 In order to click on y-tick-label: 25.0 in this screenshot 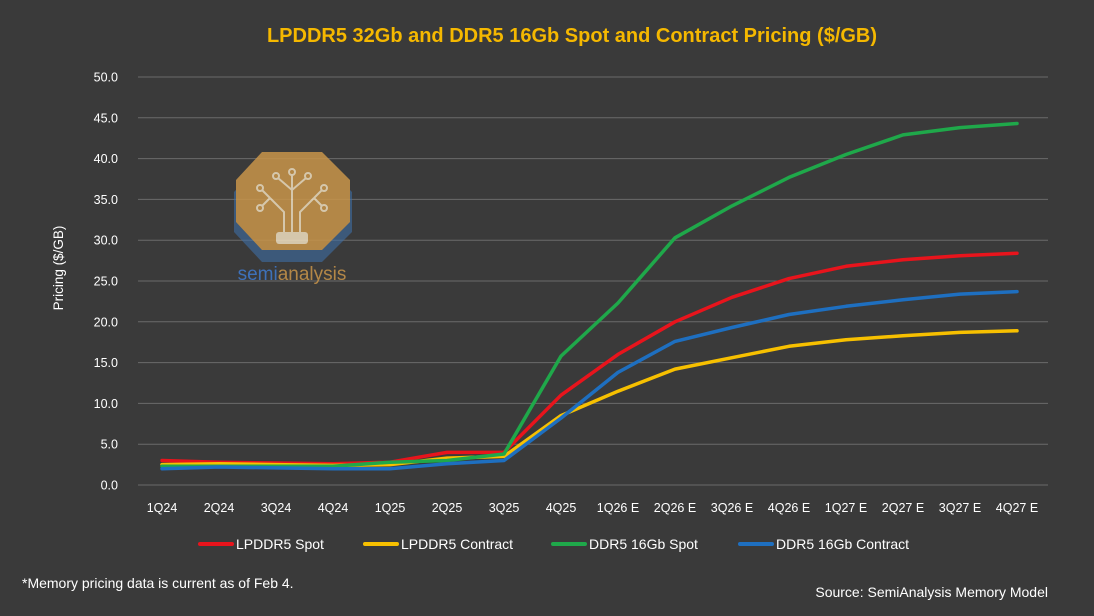, I will do `click(106, 282)`.